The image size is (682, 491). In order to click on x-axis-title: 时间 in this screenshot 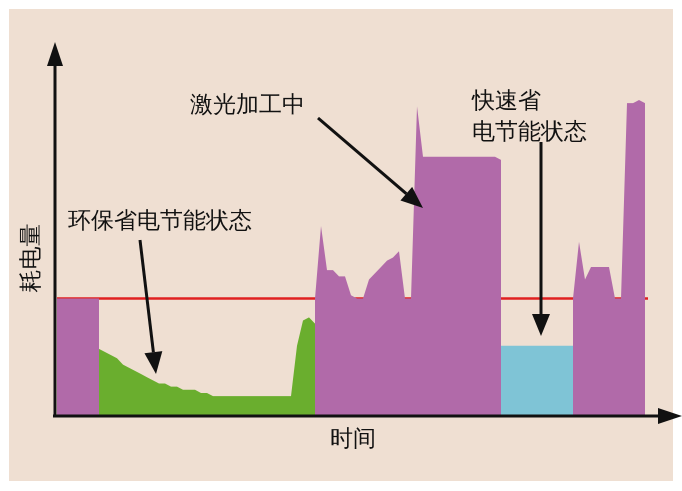, I will do `click(353, 439)`.